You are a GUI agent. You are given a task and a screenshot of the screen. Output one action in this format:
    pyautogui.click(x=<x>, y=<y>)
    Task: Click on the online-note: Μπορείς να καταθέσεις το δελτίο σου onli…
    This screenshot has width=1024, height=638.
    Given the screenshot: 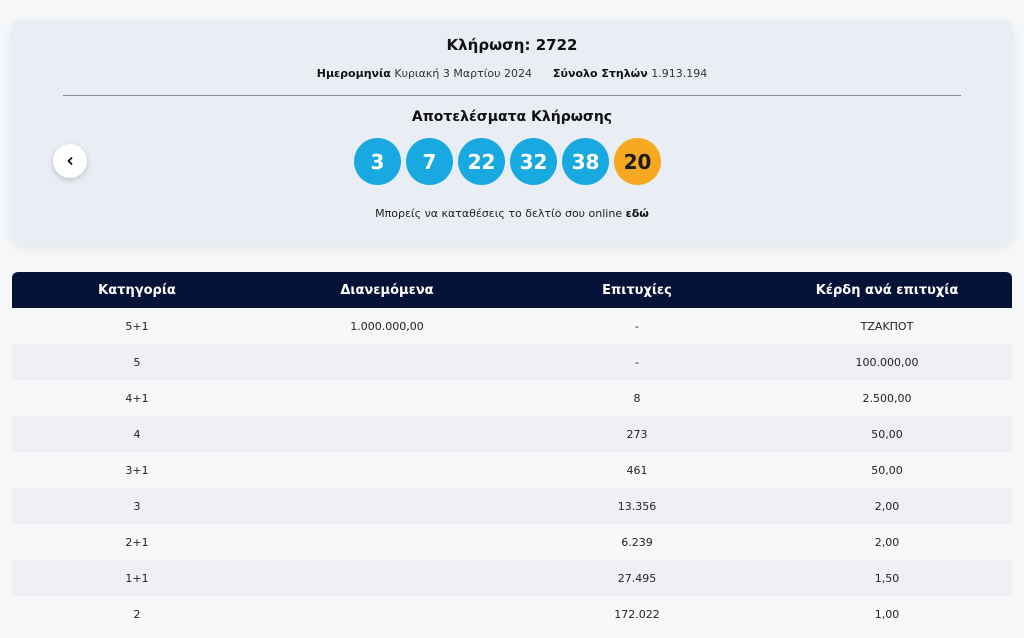 What is the action you would take?
    pyautogui.click(x=512, y=213)
    